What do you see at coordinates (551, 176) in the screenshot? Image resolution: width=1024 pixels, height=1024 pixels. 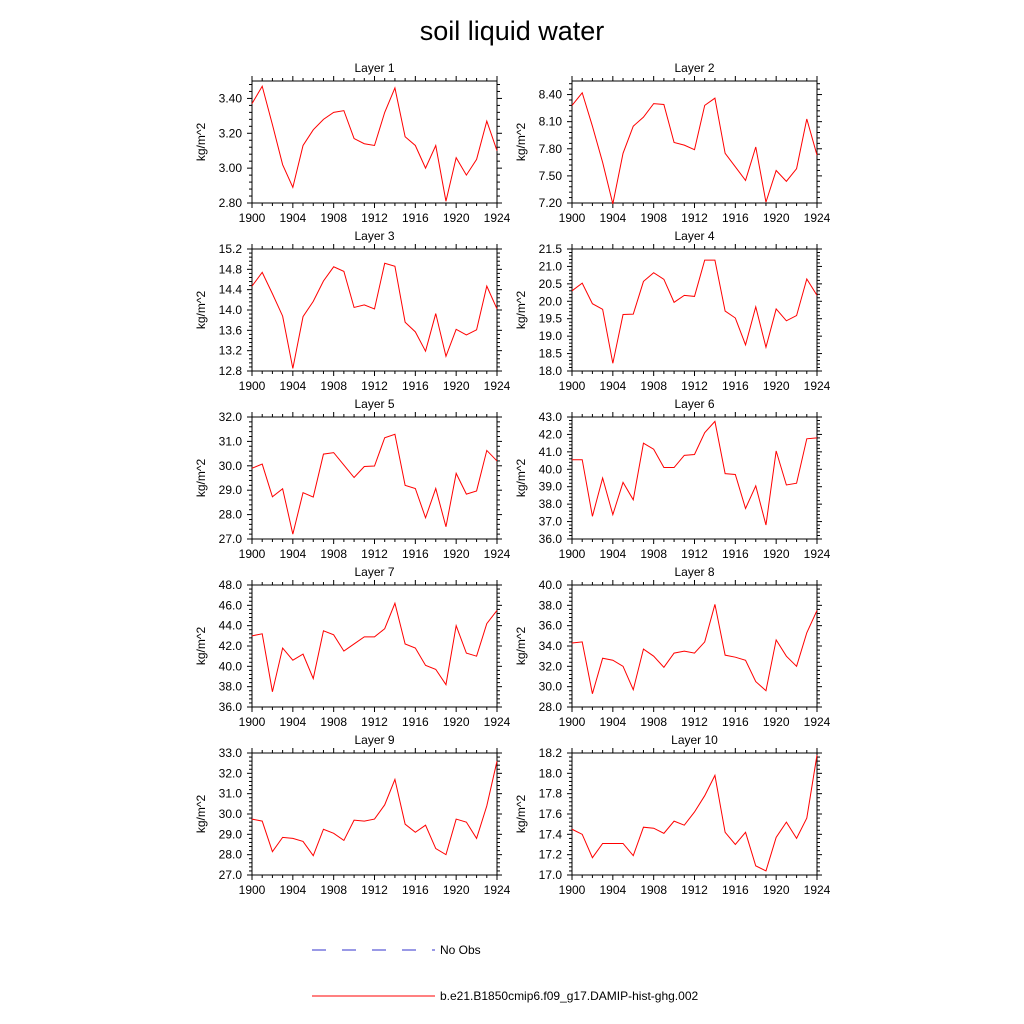 I see `y-tick-label: 7.50` at bounding box center [551, 176].